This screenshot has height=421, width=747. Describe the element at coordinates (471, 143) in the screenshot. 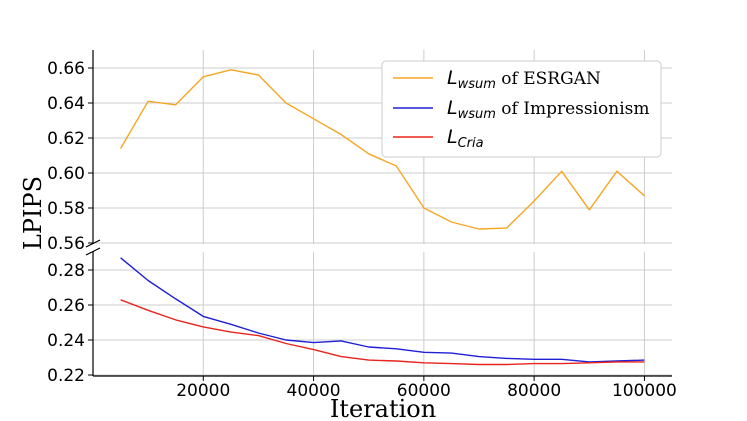

I see `legend-subscript-cria: Cria` at that location.